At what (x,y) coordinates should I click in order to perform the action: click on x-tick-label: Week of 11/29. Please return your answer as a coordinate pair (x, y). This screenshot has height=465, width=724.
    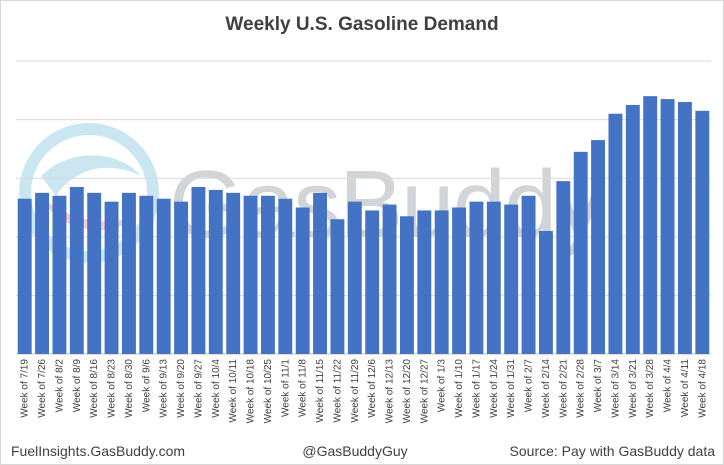
    Looking at the image, I should click on (355, 391).